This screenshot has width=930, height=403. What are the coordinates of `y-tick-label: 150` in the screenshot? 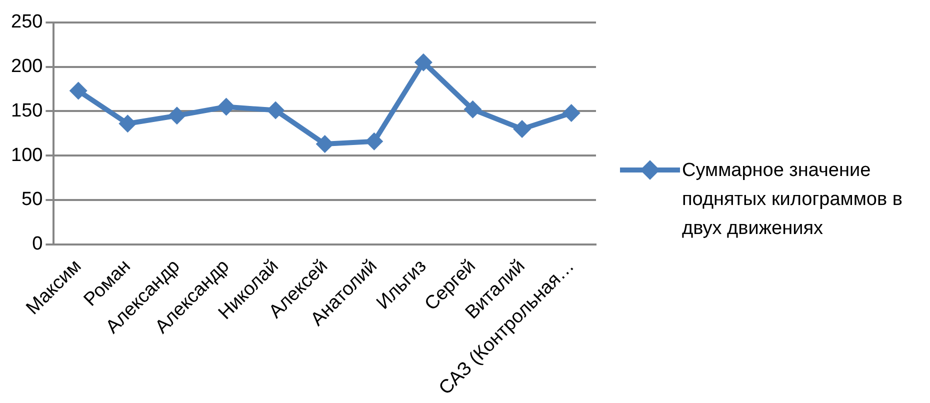 It's located at (27, 111).